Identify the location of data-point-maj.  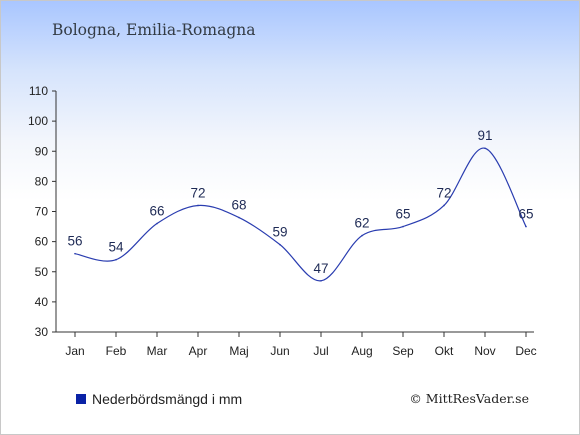
(239, 217).